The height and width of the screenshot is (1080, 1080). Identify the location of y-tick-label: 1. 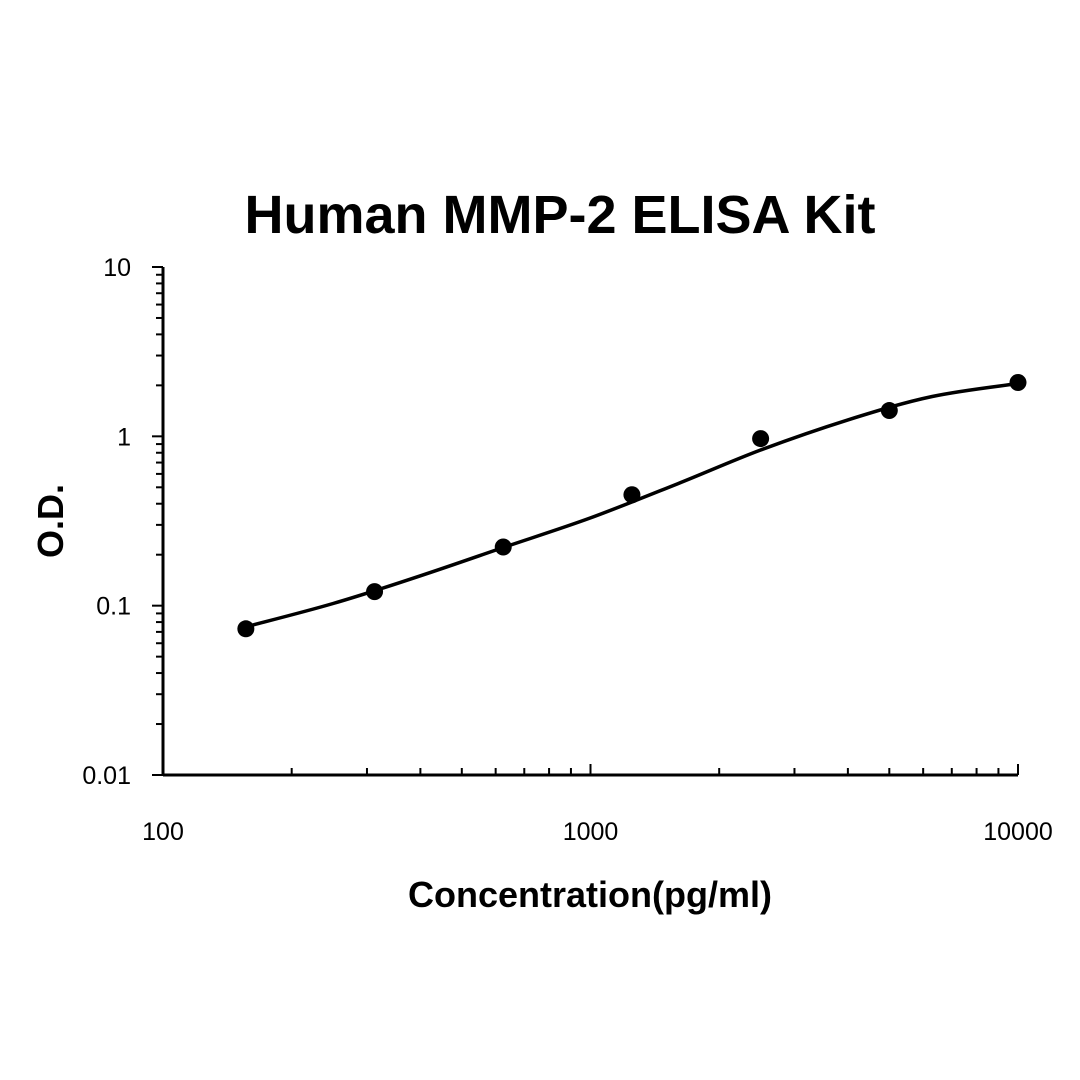
(124, 437).